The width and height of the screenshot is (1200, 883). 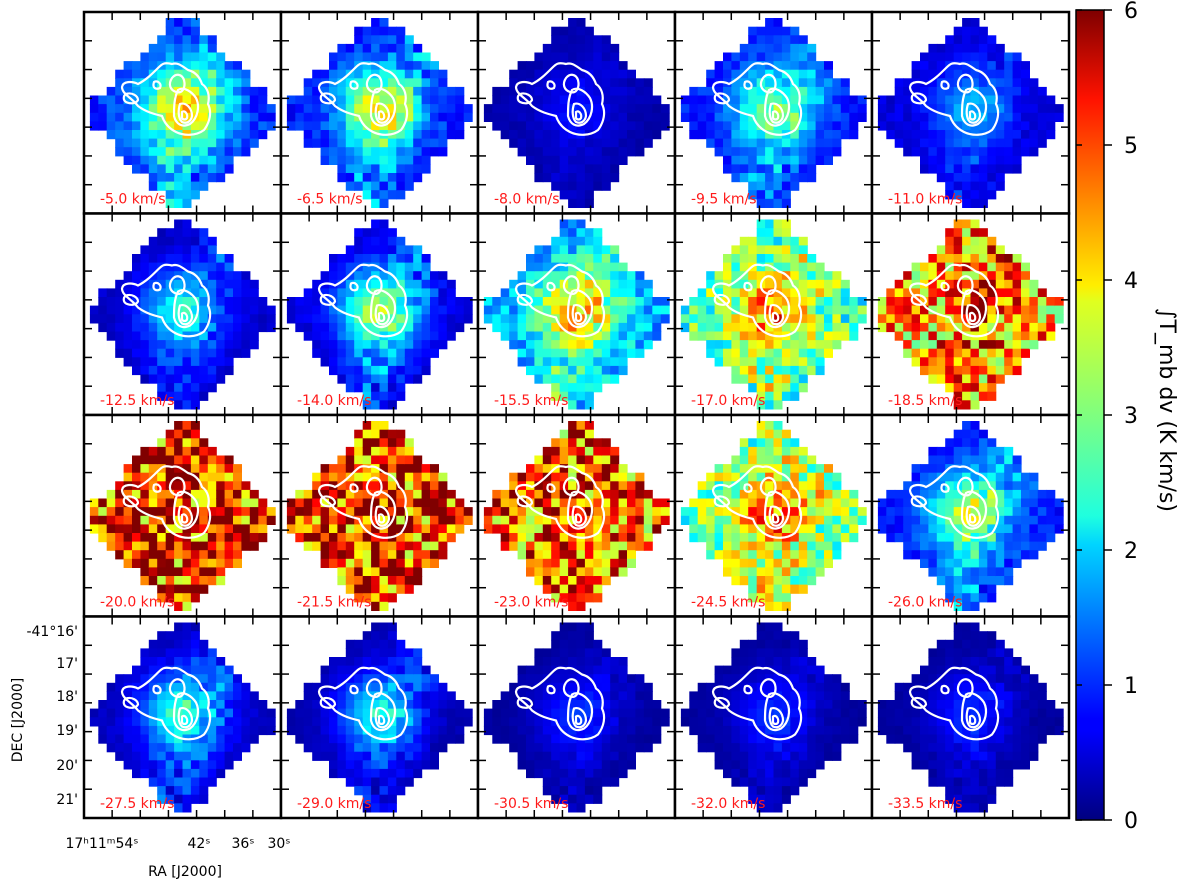 What do you see at coordinates (166, 502) in the screenshot?
I see `contour-overlay` at bounding box center [166, 502].